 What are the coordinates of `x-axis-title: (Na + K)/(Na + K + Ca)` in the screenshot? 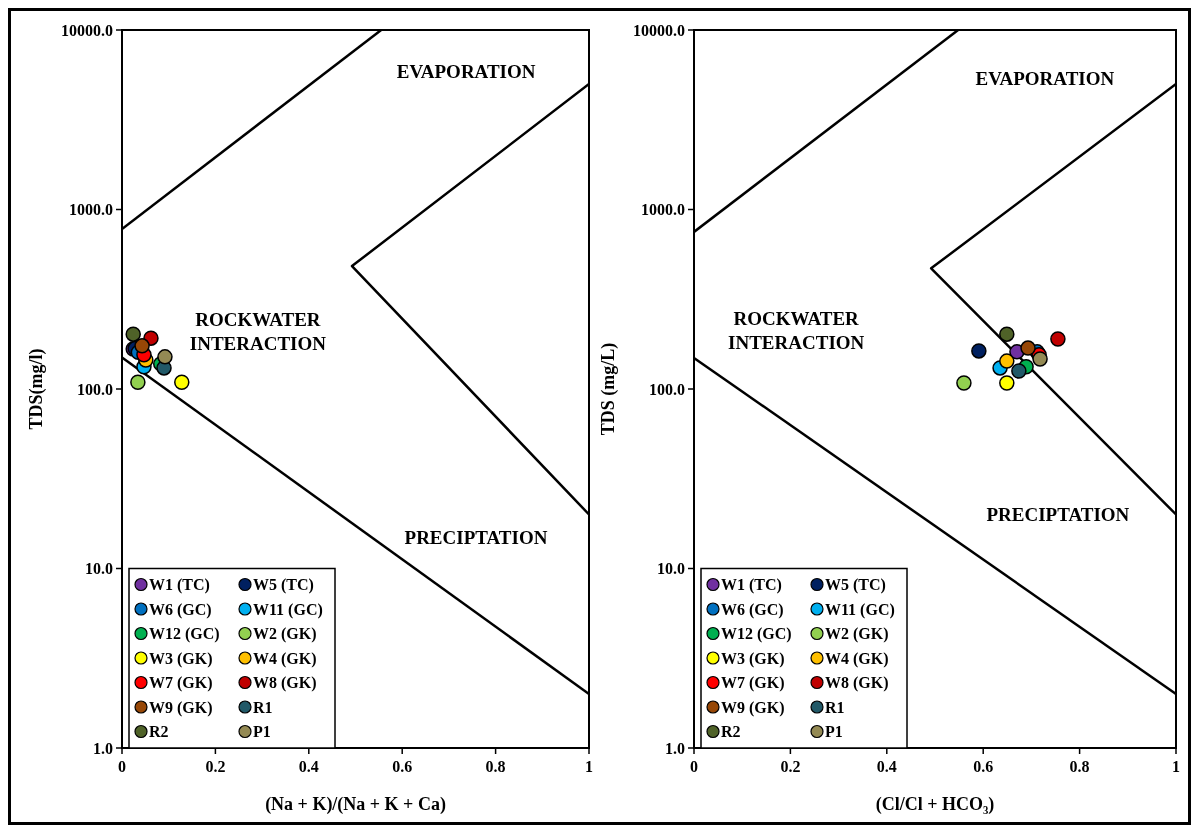 It's located at (355, 804).